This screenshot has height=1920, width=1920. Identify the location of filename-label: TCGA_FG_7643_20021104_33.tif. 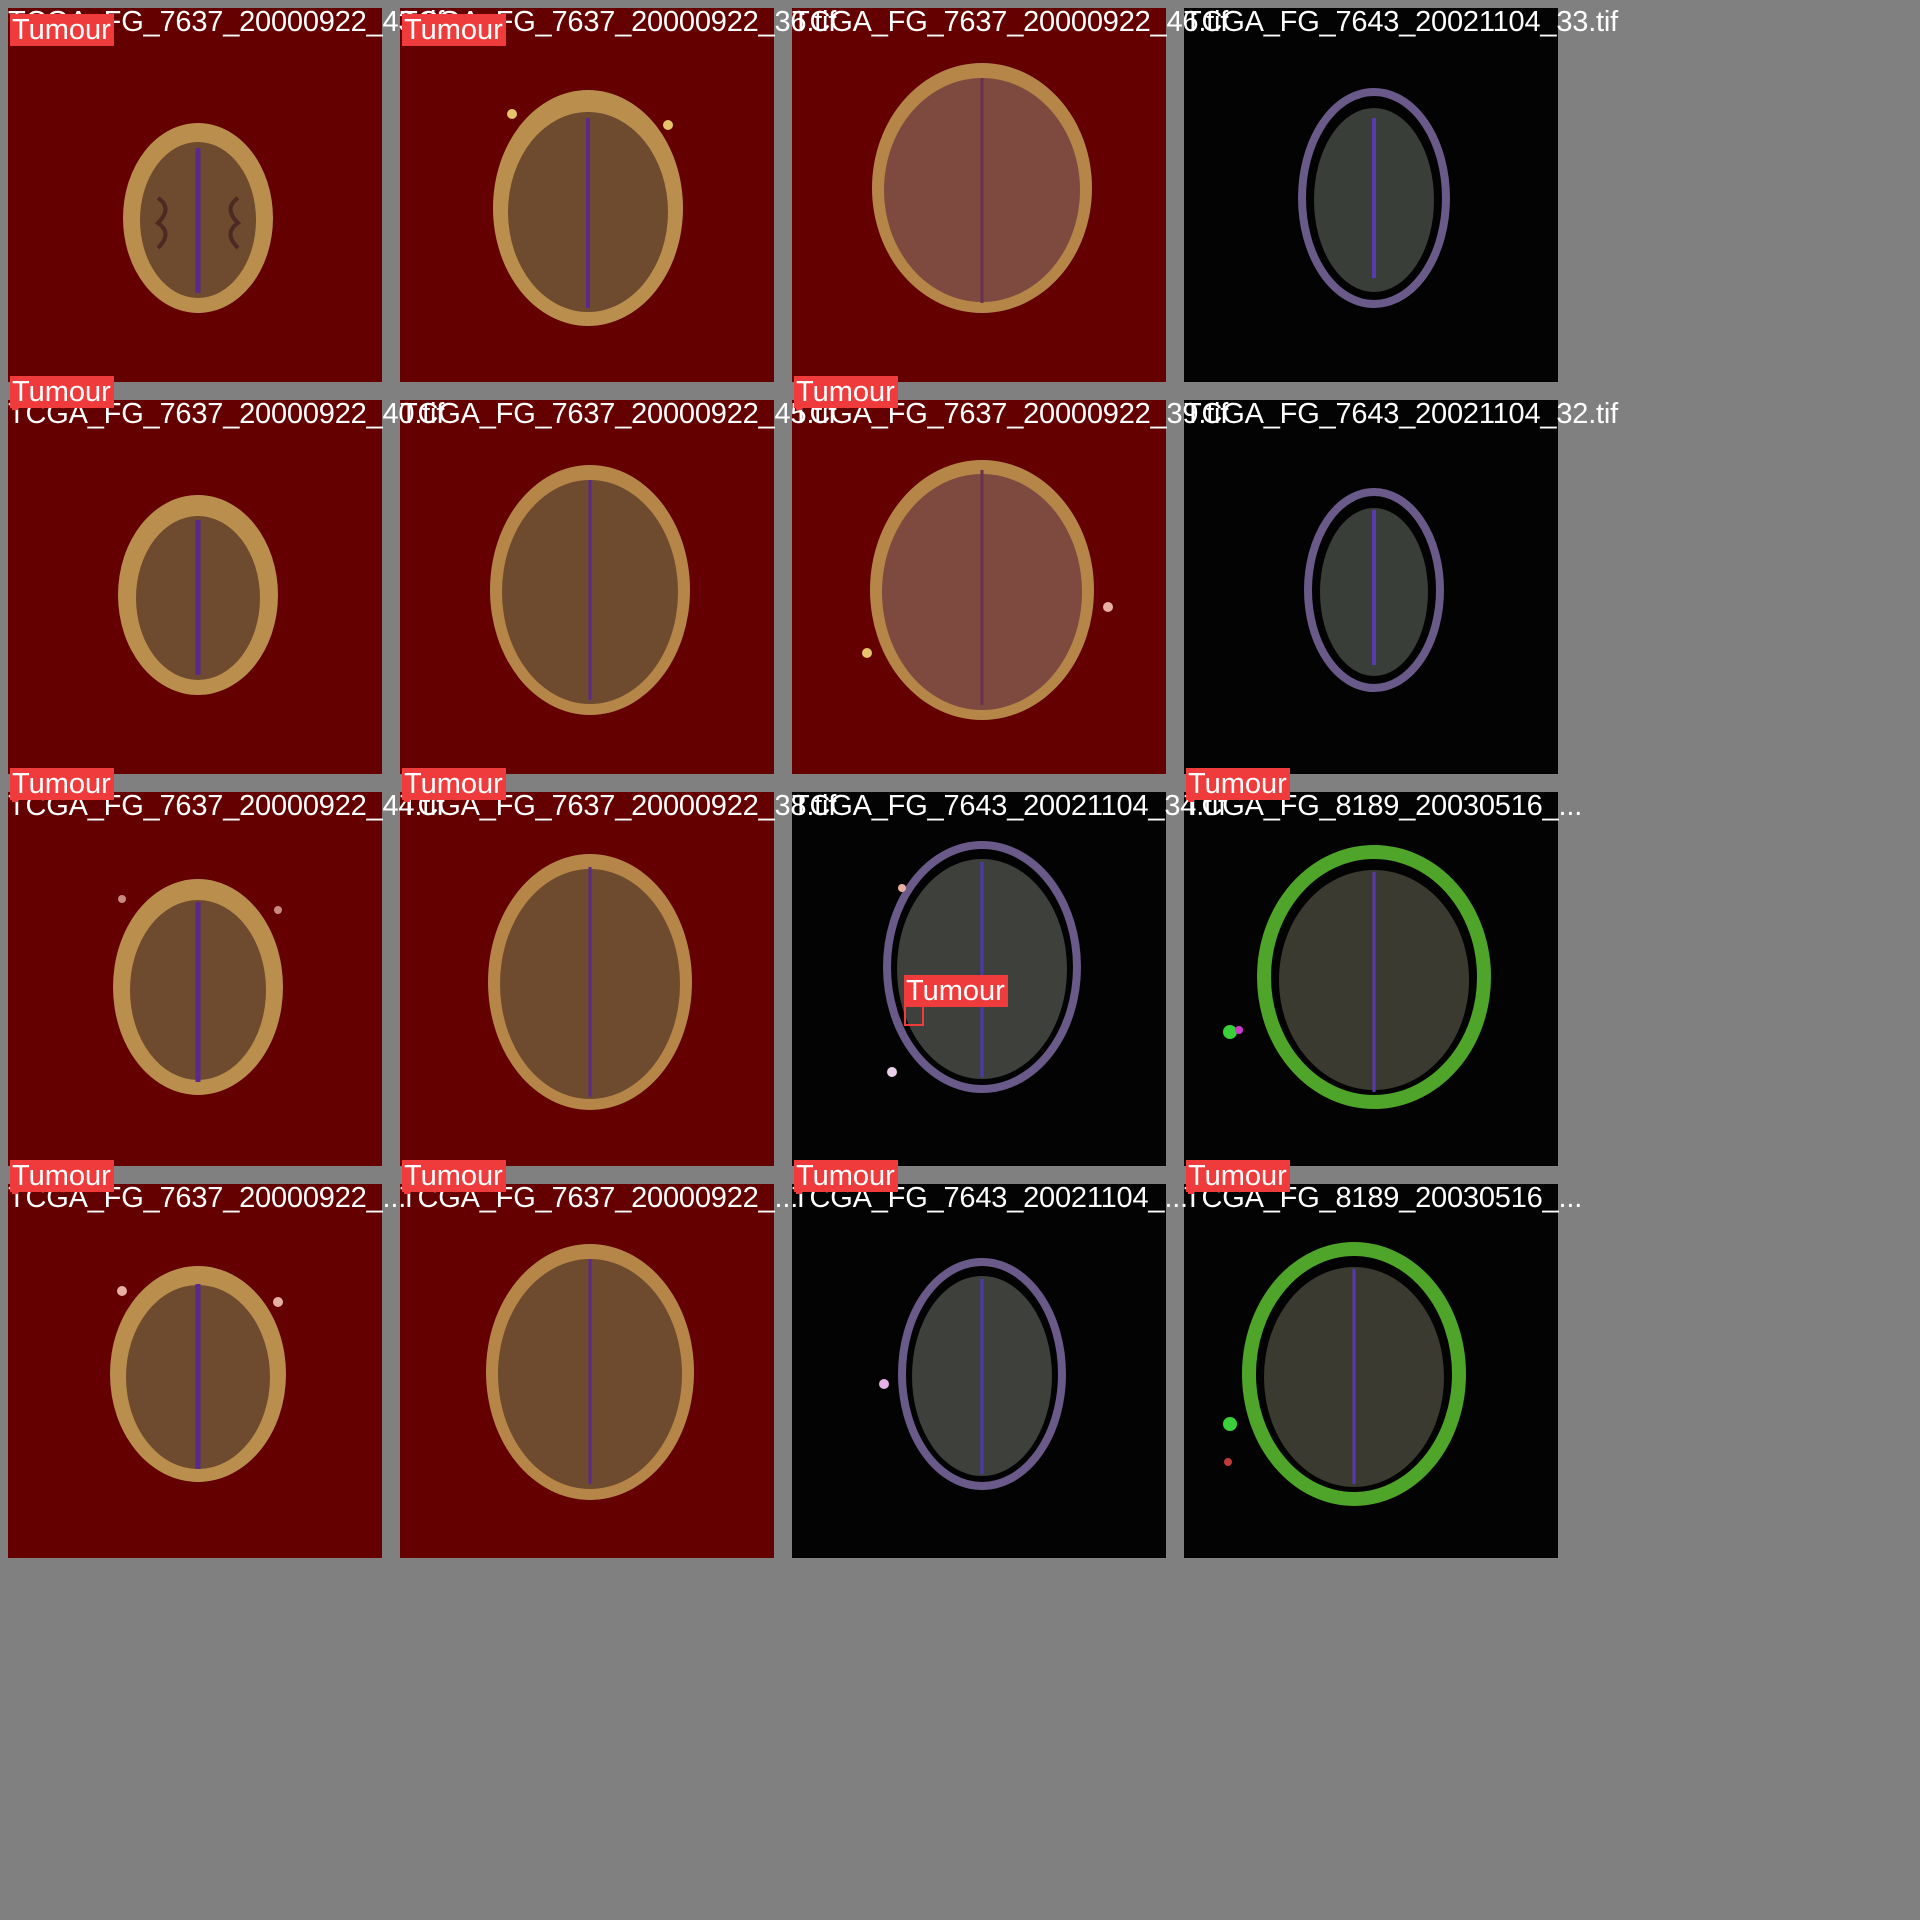
(1401, 22).